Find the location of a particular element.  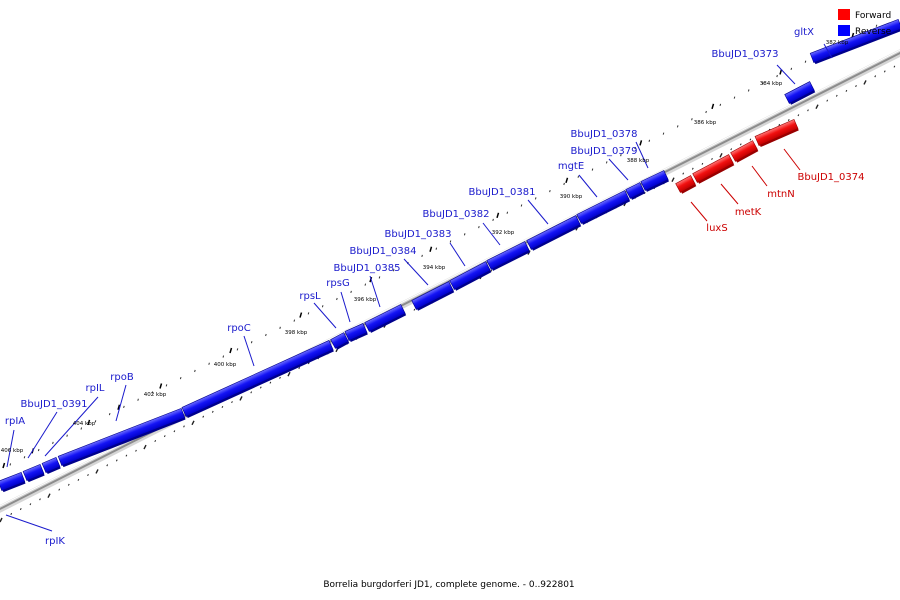

gene-label-bbujd1_0385: BbuJD1_0385 is located at coordinates (366, 268).